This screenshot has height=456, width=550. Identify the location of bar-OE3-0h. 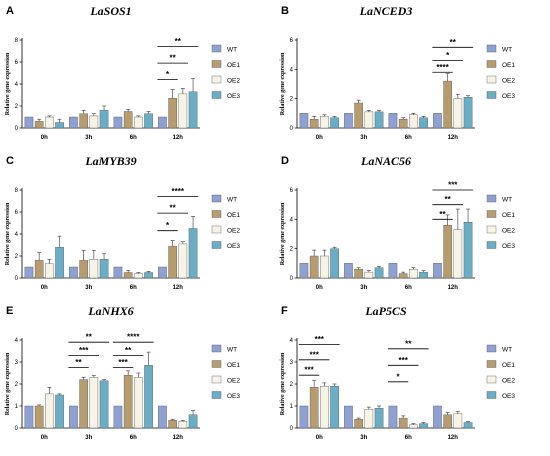
(334, 123).